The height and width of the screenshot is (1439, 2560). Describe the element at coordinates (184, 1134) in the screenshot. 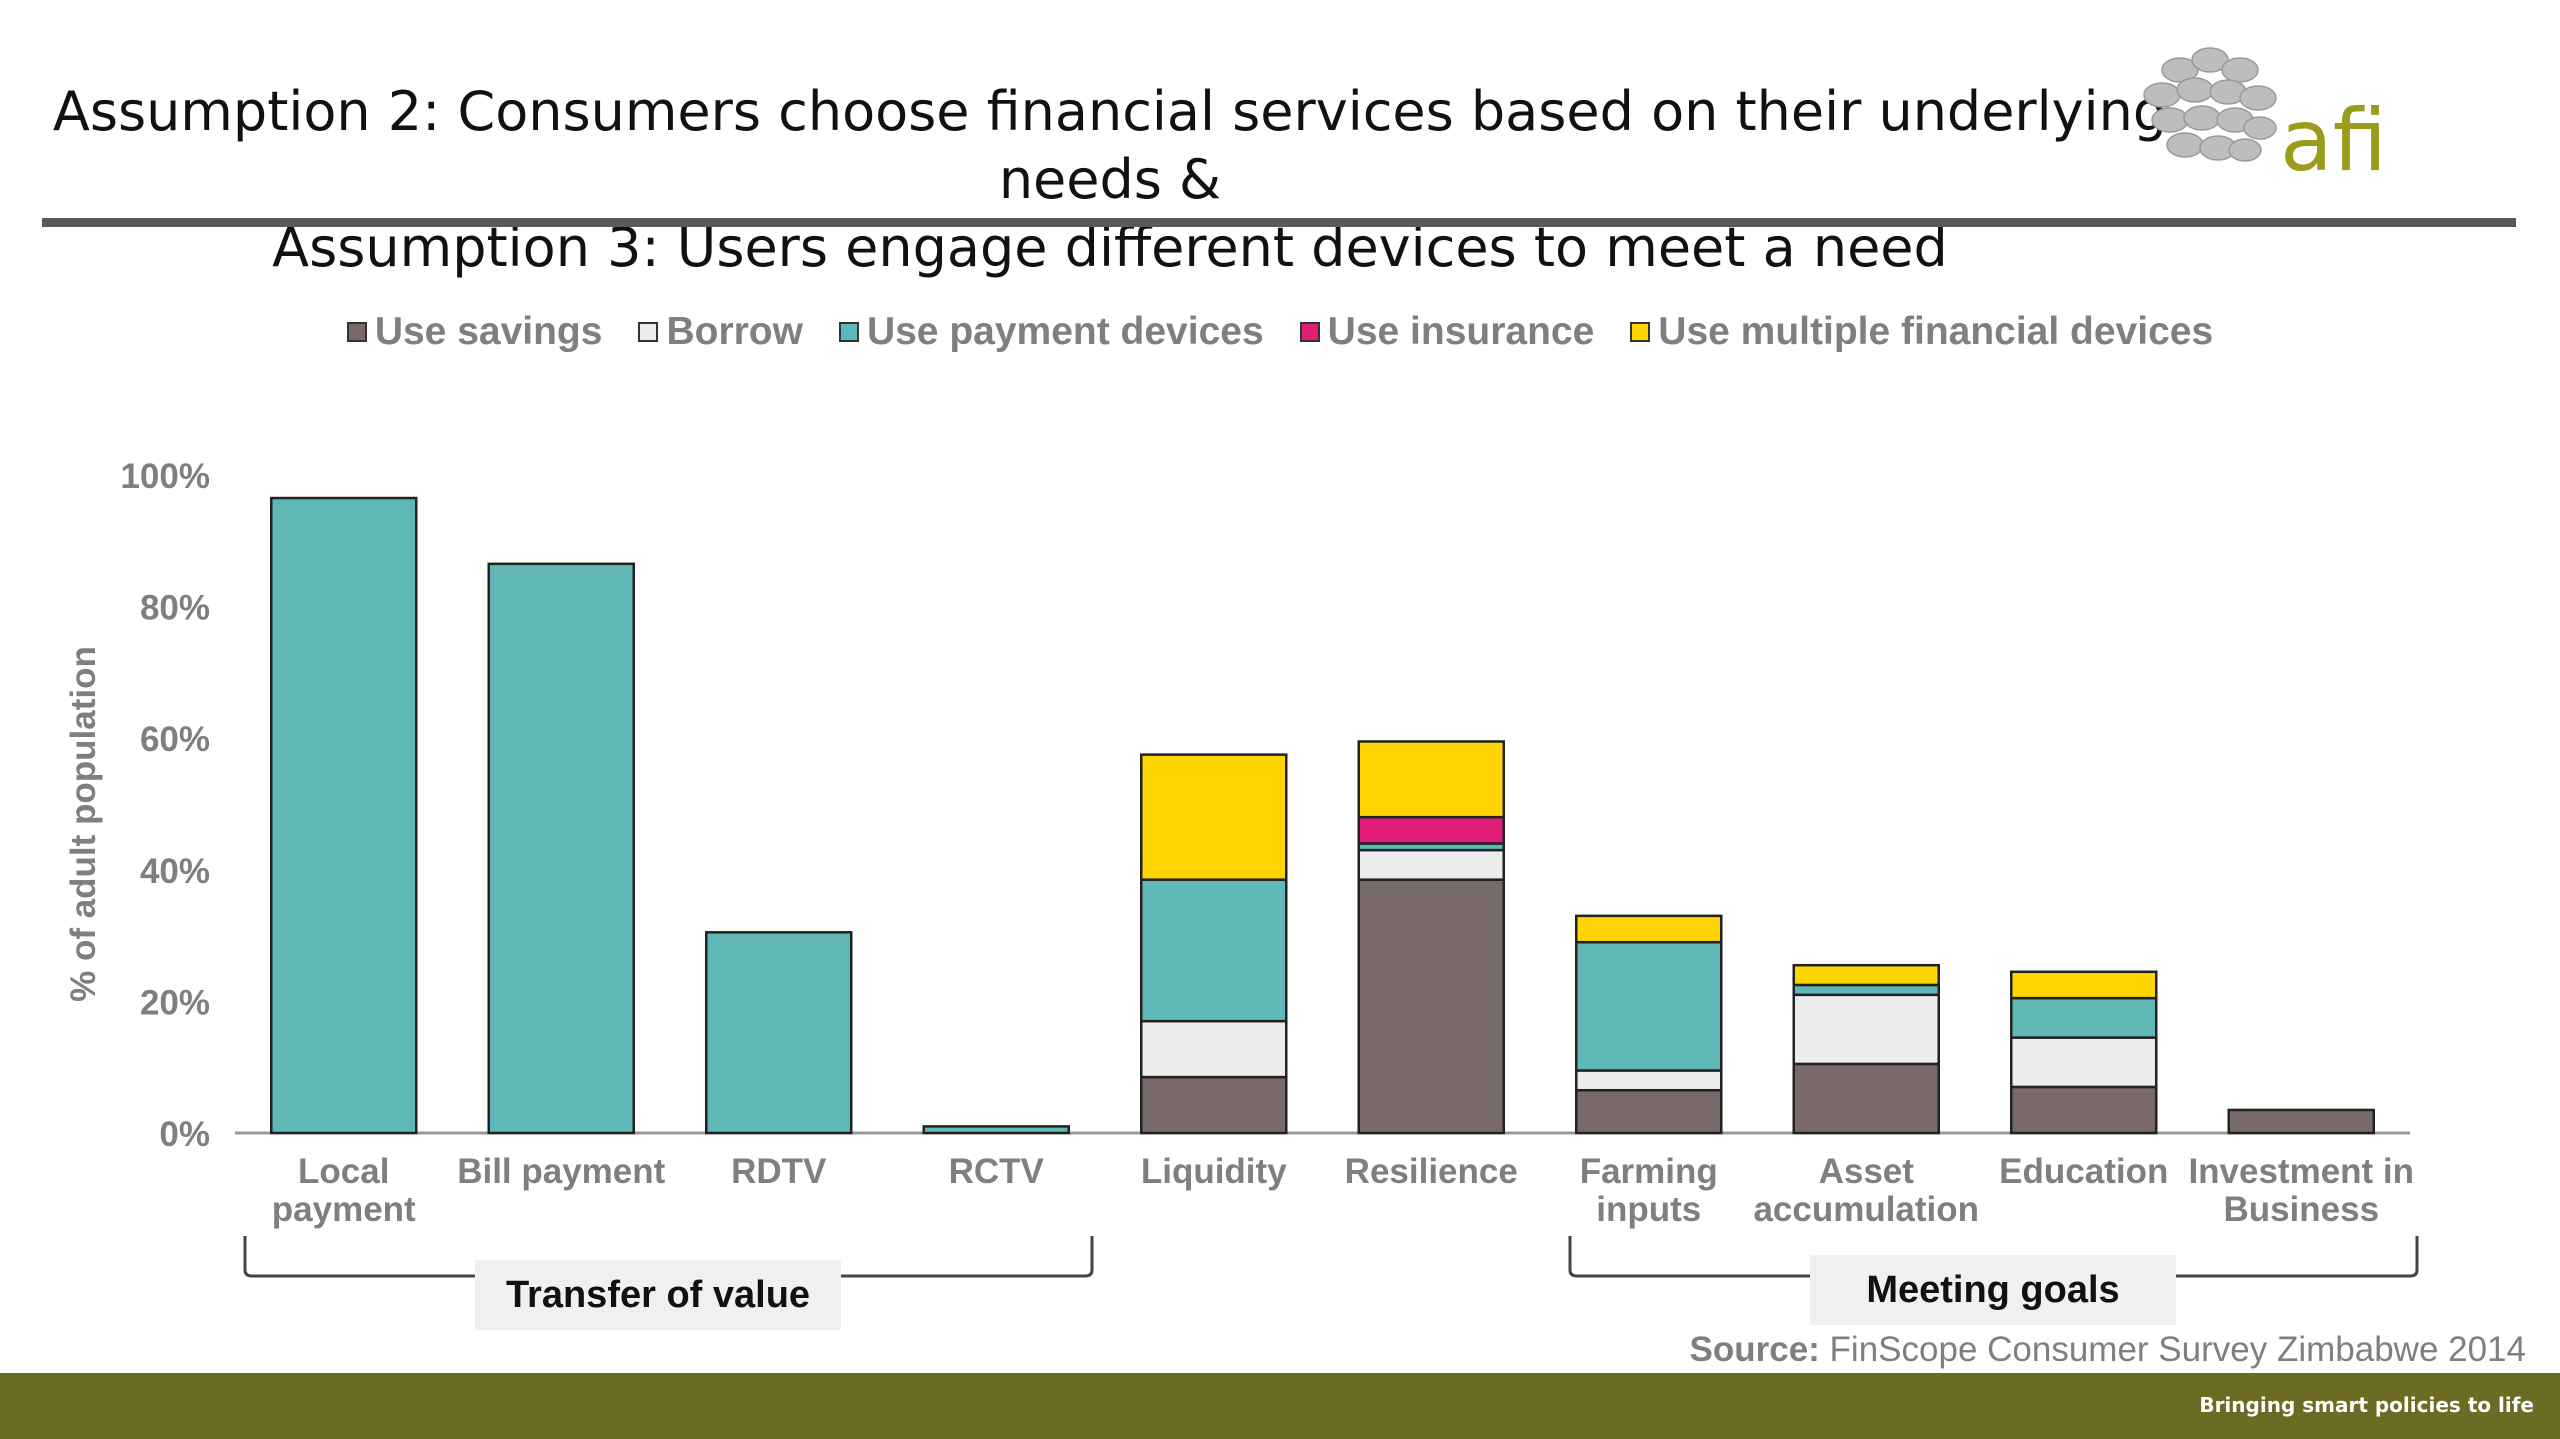

I see `y-tick-label: 0%` at that location.